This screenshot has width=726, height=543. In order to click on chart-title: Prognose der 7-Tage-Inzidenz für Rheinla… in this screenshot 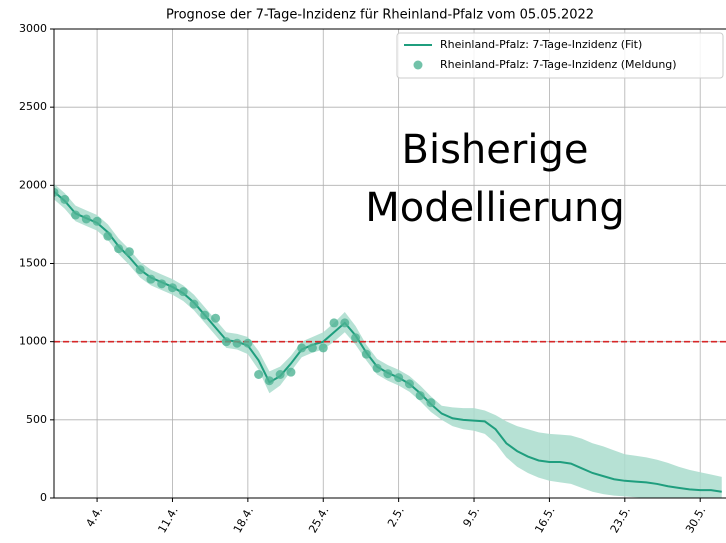, I will do `click(380, 15)`.